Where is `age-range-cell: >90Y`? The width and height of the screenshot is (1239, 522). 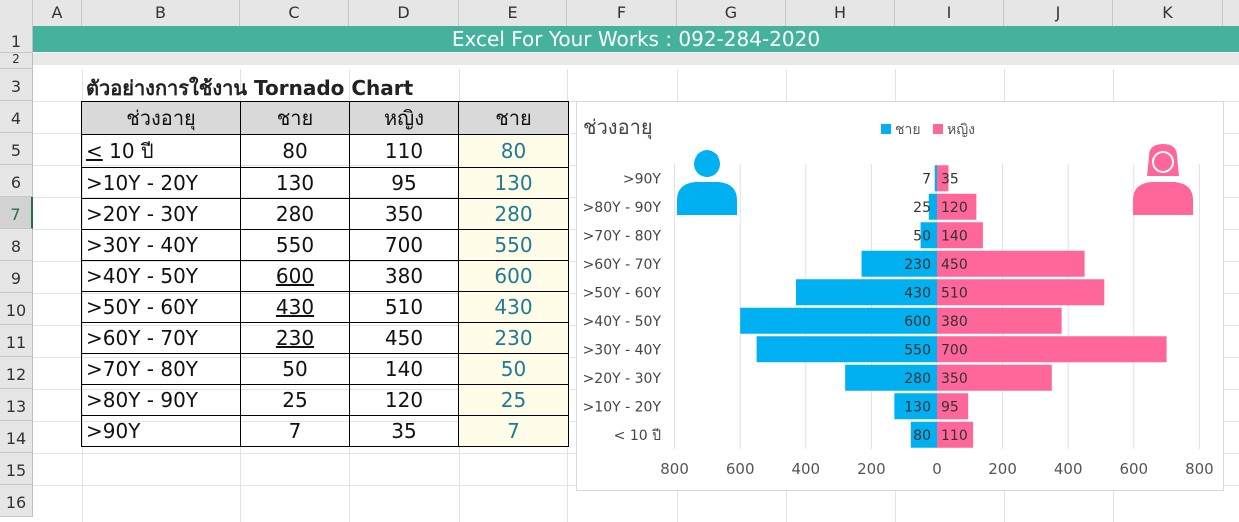
age-range-cell: >90Y is located at coordinates (161, 431).